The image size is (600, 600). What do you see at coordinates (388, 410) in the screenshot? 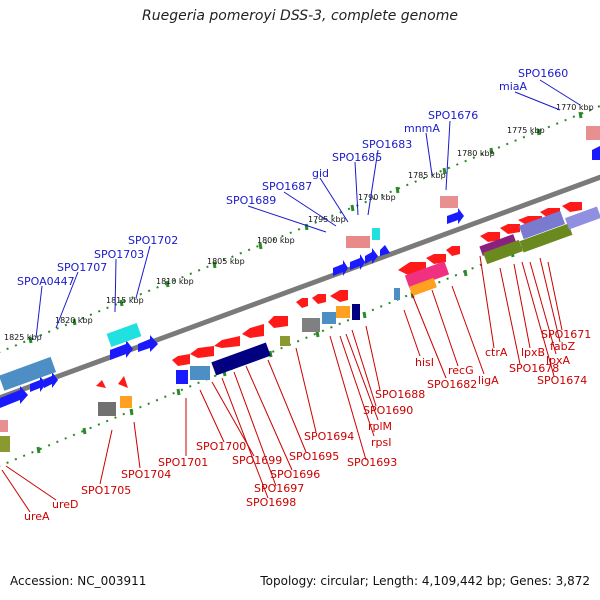
I see `gene-label: SPO1690` at bounding box center [388, 410].